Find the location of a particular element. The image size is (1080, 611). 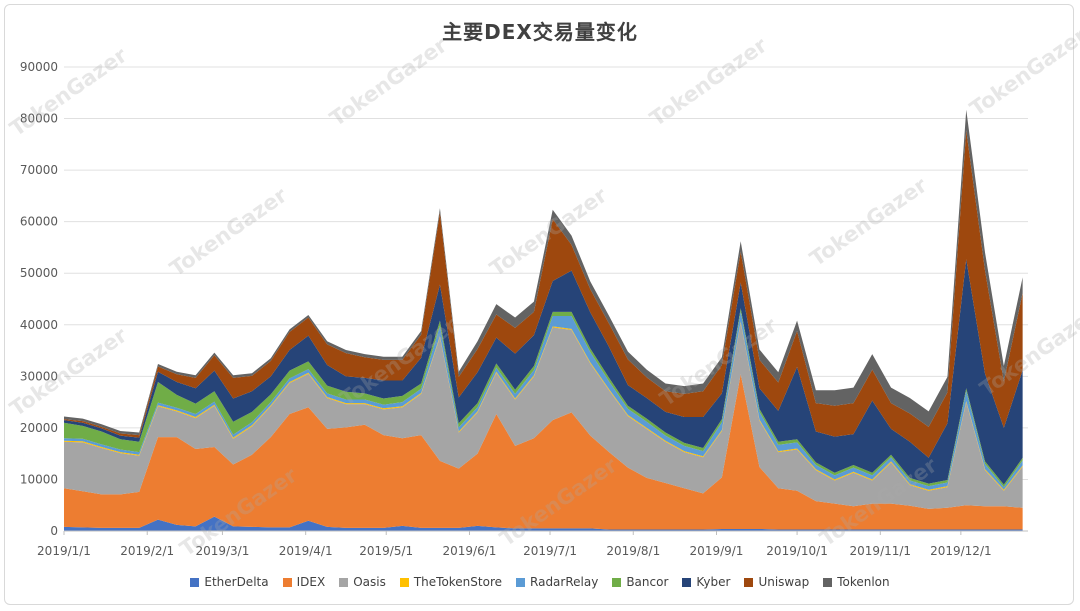

legend-label: EtherDelta is located at coordinates (236, 582).